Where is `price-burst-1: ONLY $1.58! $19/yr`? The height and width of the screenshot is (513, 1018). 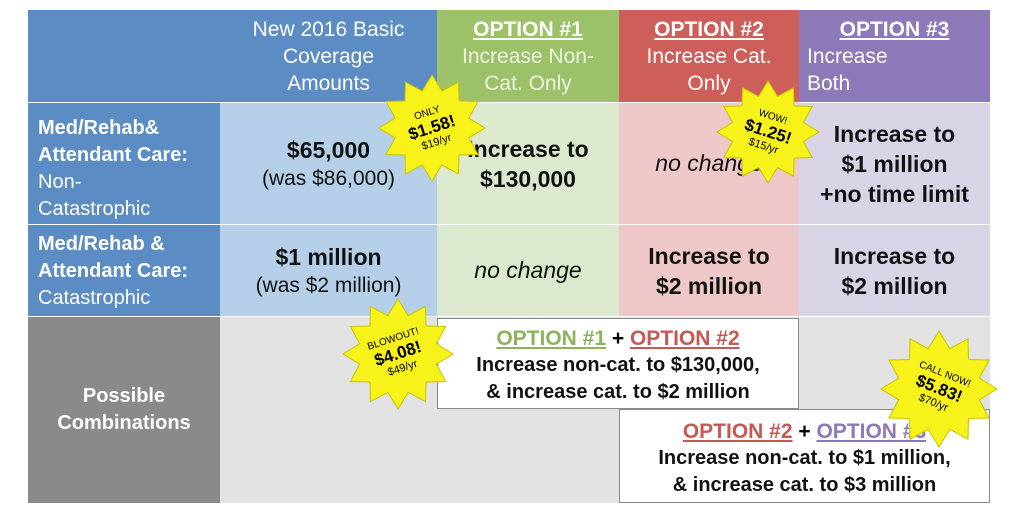
price-burst-1: ONLY $1.58! $19/yr is located at coordinates (432, 128).